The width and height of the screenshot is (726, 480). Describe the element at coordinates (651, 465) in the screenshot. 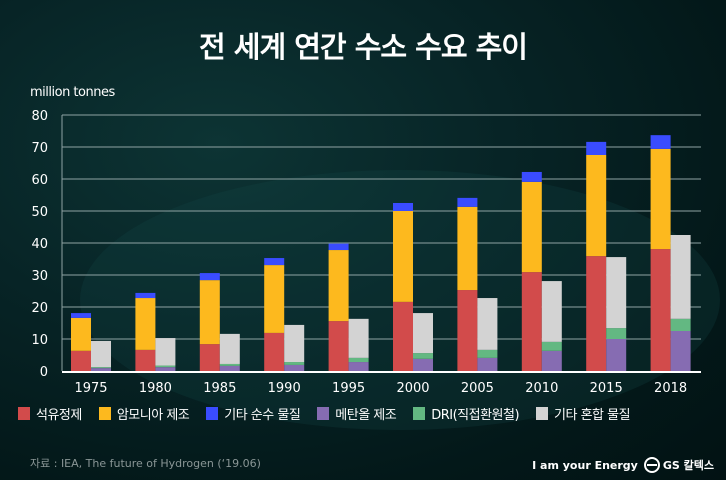

I see `gs-logo-icon` at that location.